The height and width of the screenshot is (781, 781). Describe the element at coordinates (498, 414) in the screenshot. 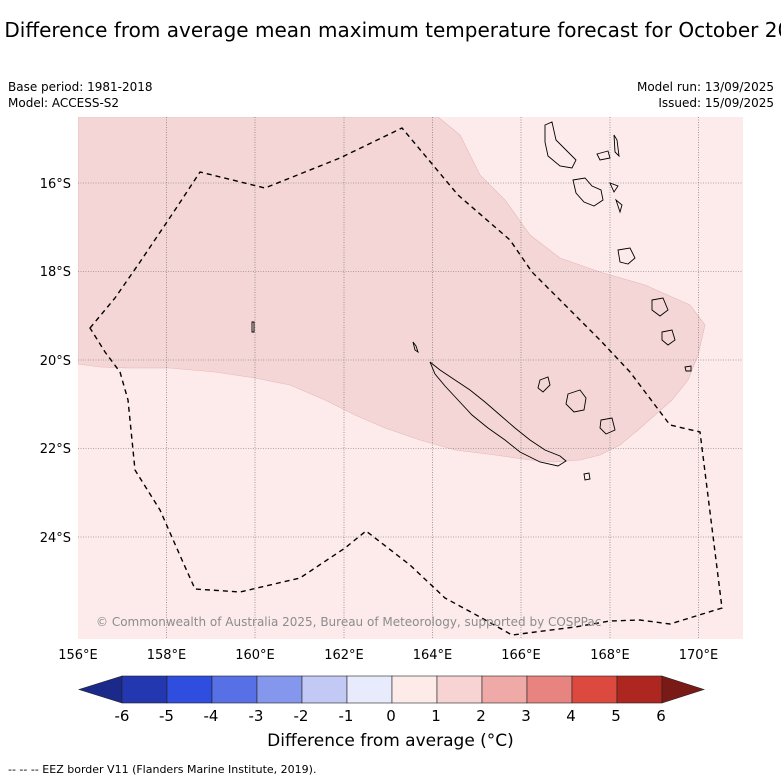

I see `grande-terre-island` at that location.